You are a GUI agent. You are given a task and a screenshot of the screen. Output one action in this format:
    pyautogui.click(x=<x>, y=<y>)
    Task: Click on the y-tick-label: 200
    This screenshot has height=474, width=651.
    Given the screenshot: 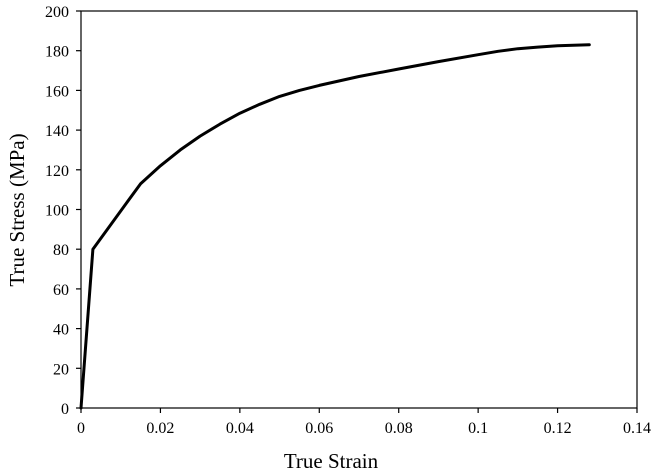 What is the action you would take?
    pyautogui.click(x=57, y=12)
    